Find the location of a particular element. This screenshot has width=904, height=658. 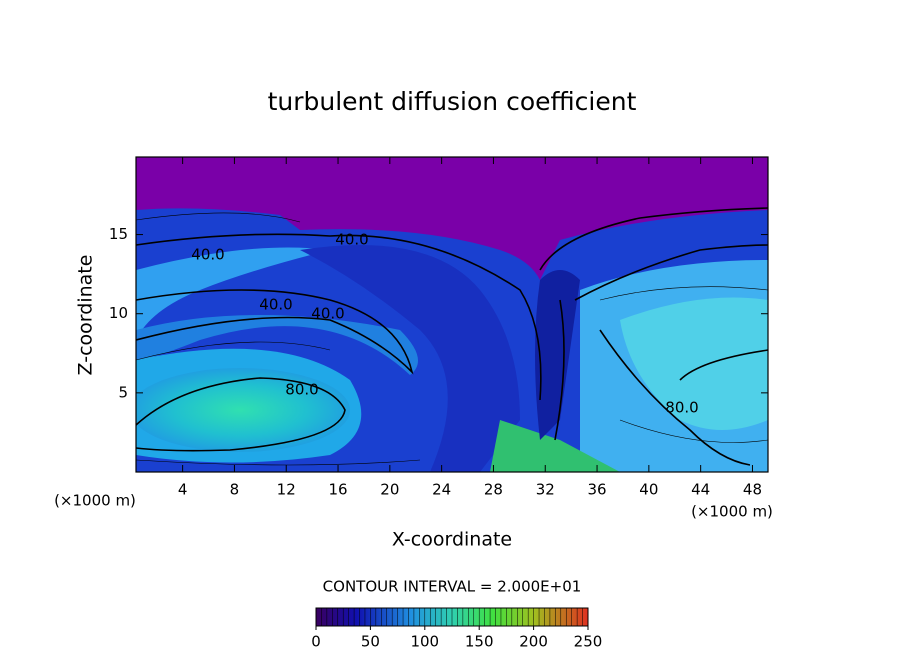

x-tick-label: 32 is located at coordinates (545, 490).